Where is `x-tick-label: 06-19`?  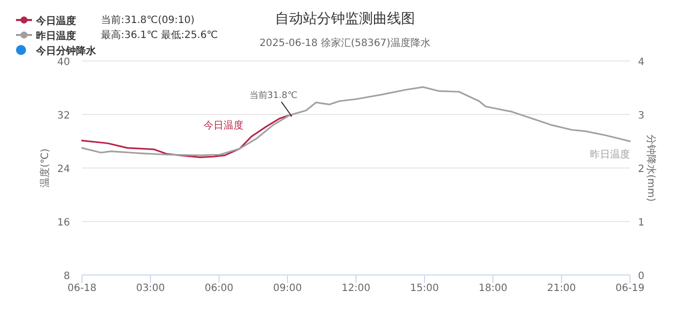 x-tick-label: 06-19 is located at coordinates (630, 288).